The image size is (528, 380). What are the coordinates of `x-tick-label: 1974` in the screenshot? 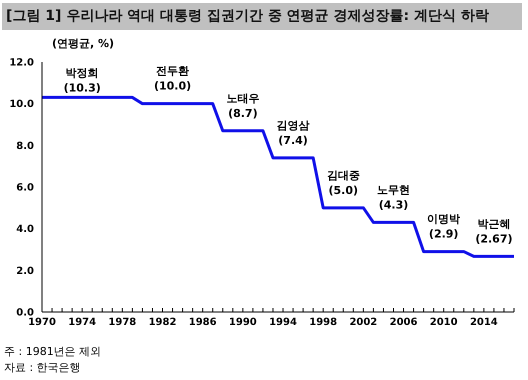 It's located at (82, 322).